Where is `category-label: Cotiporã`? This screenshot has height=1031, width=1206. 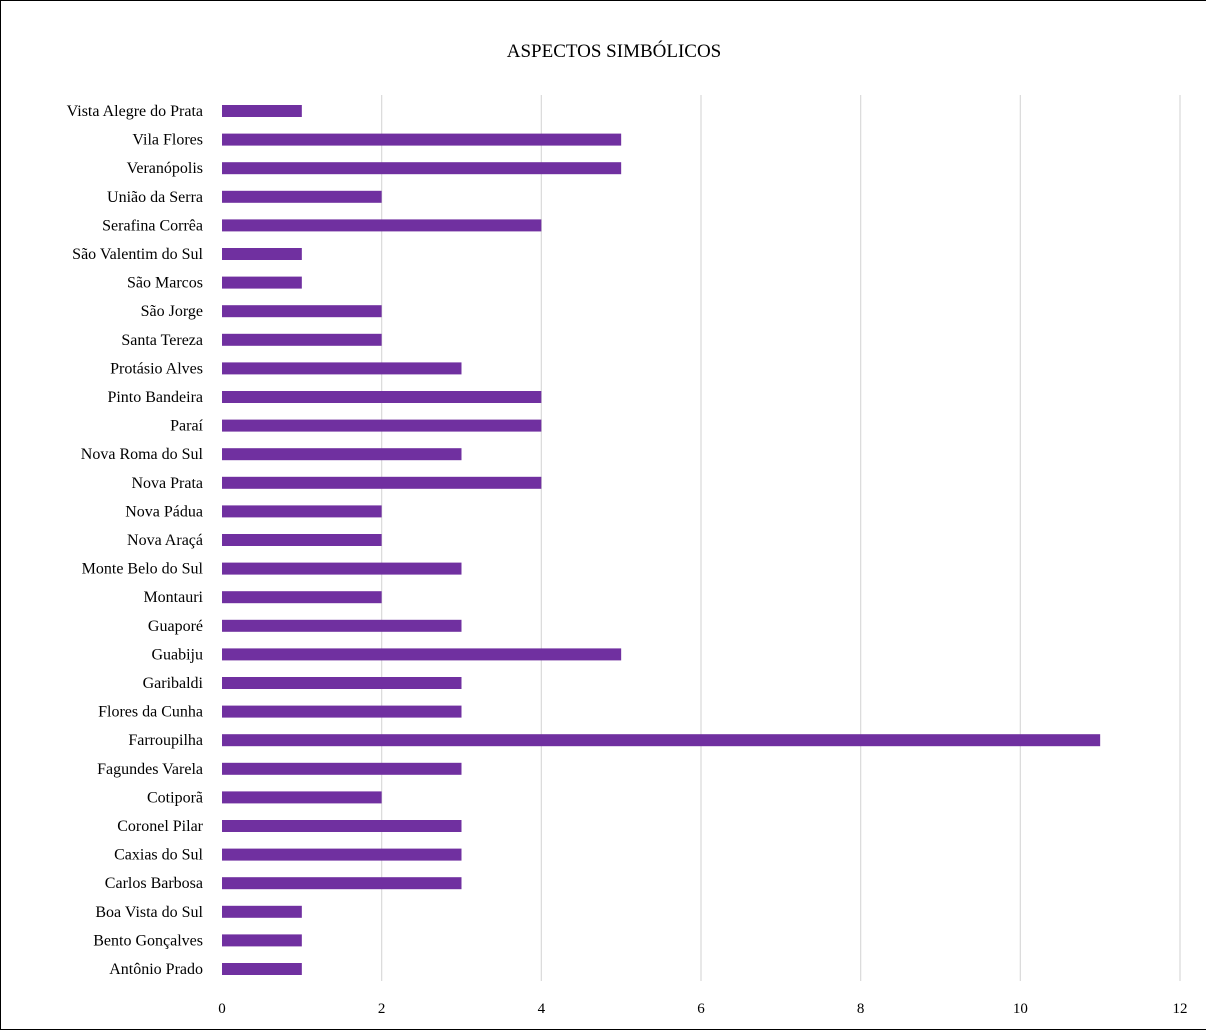 category-label: Cotiporã is located at coordinates (175, 797).